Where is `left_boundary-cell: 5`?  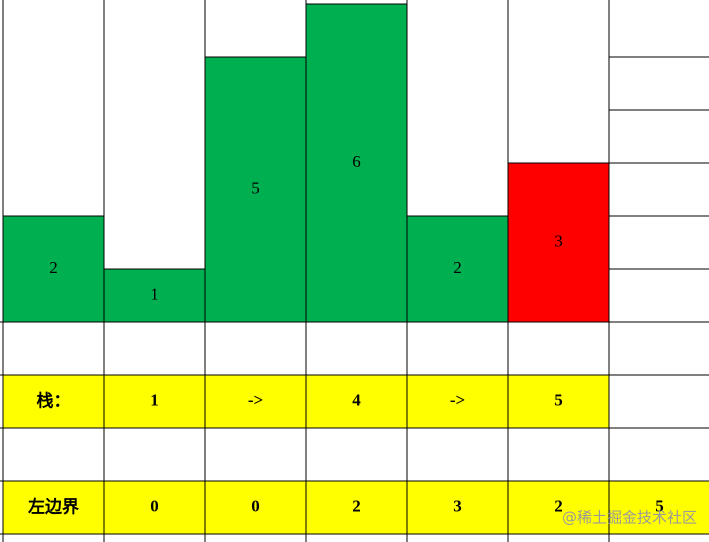 left_boundary-cell: 5 is located at coordinates (659, 505).